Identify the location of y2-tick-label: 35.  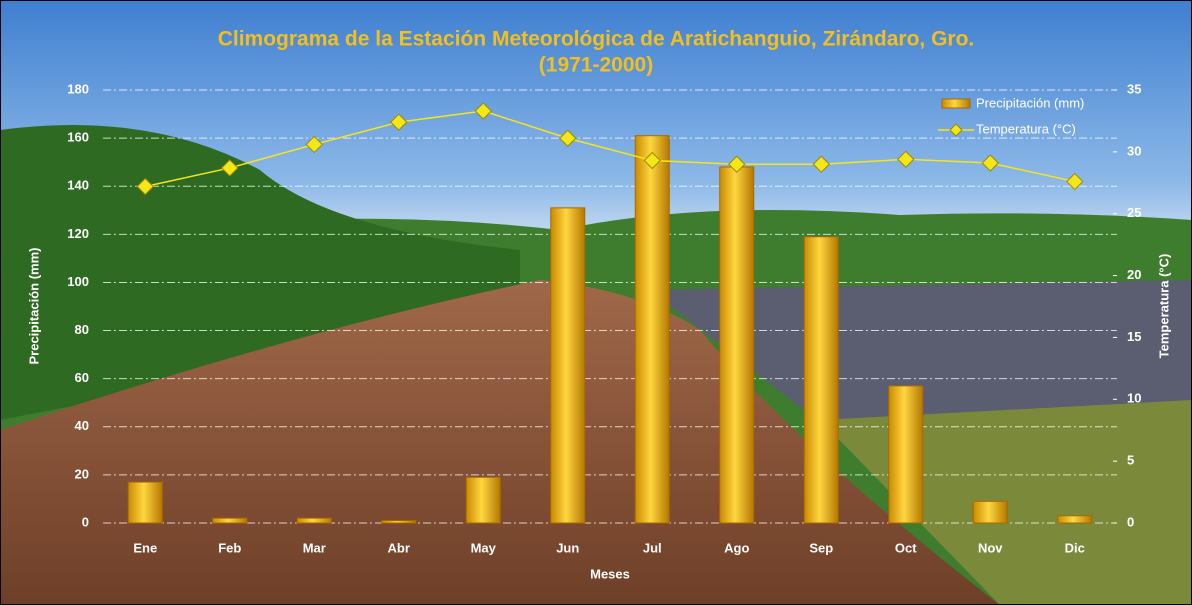
(1134, 88).